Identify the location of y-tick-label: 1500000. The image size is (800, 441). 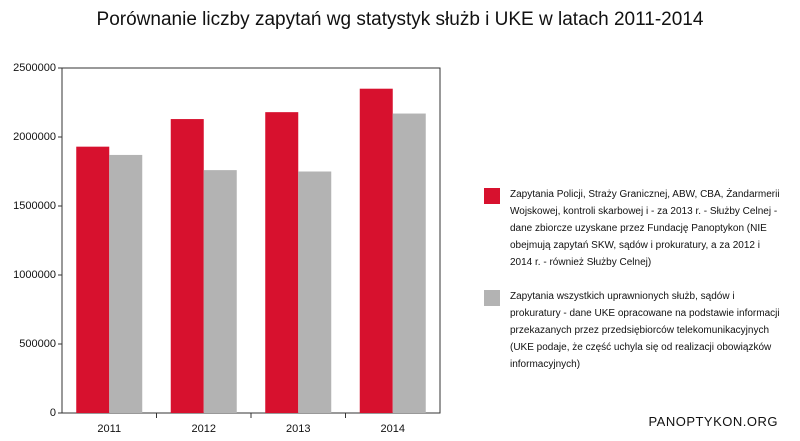
(34, 206).